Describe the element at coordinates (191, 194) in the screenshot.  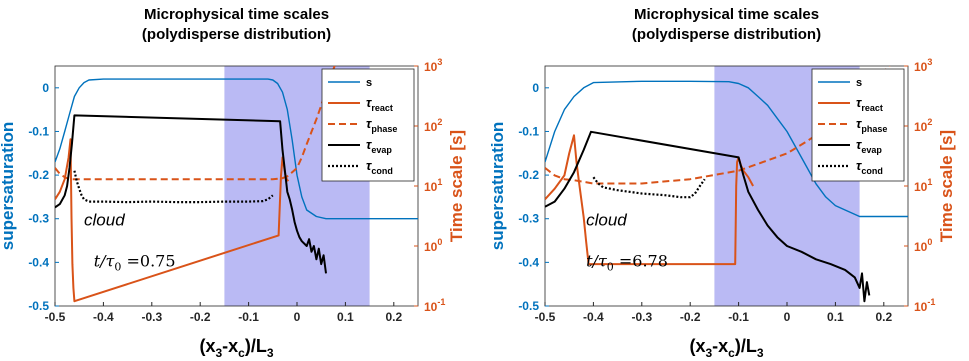
I see `series-line-τevap` at that location.